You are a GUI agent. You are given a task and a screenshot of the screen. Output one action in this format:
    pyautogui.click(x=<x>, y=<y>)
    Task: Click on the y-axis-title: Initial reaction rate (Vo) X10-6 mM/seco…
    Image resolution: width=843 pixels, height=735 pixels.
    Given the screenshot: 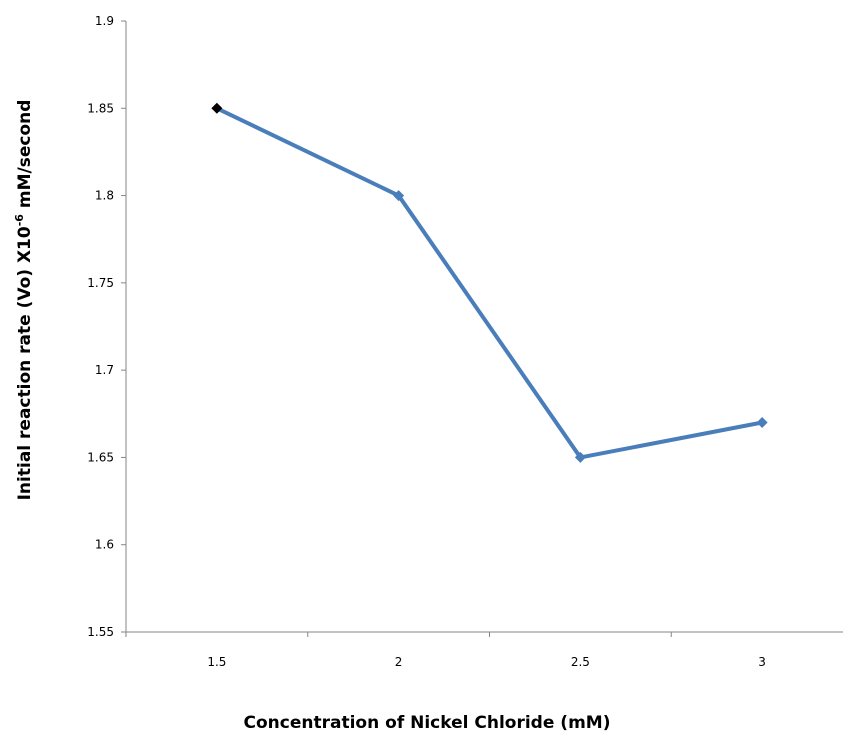 What is the action you would take?
    pyautogui.click(x=24, y=300)
    